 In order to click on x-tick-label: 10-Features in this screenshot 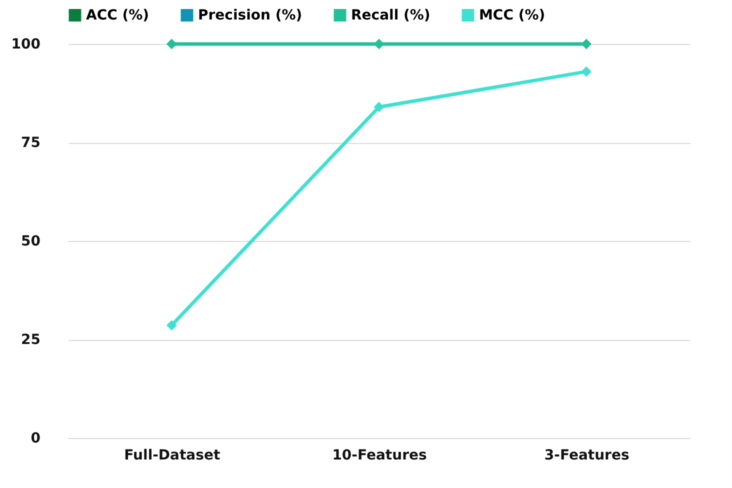, I will do `click(379, 456)`.